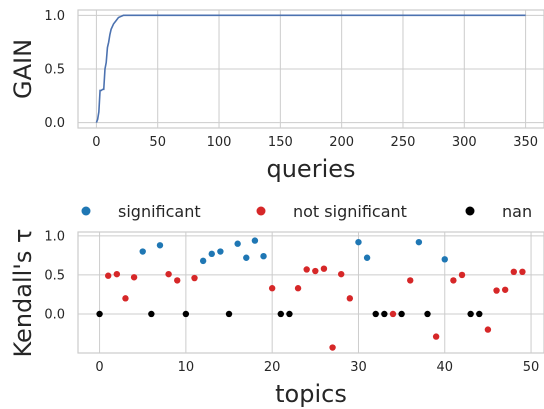 The width and height of the screenshot is (544, 409). What do you see at coordinates (315, 142) in the screenshot?
I see `gain-x-ticks: 0 50 100 150 200 250 300 350` at bounding box center [315, 142].